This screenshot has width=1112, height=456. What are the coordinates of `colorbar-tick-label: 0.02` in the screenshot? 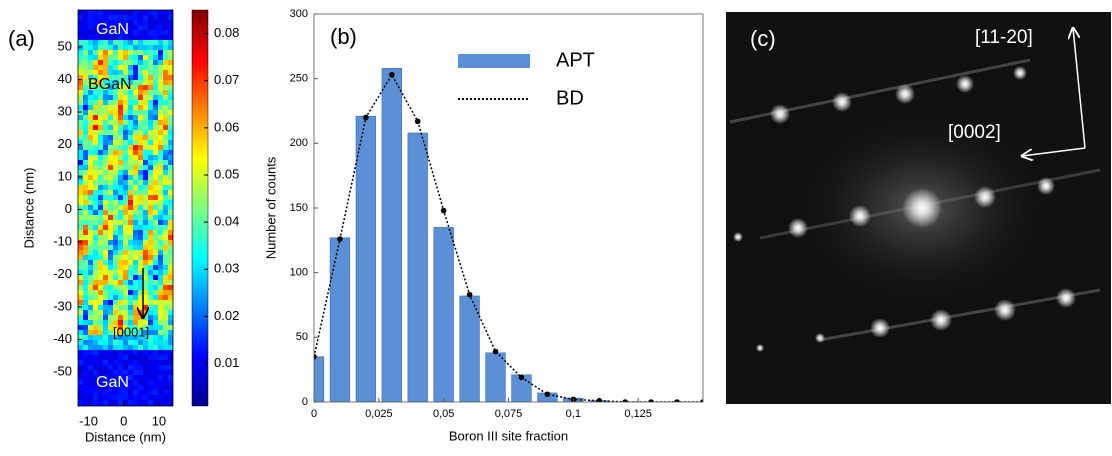 It's located at (226, 315).